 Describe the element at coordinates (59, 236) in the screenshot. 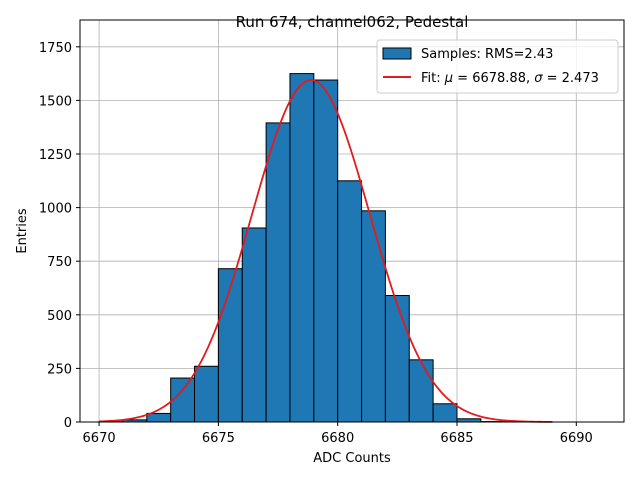

I see `y-axis-ticks: 0 250 500 750 1000 1250 1500 1750` at that location.